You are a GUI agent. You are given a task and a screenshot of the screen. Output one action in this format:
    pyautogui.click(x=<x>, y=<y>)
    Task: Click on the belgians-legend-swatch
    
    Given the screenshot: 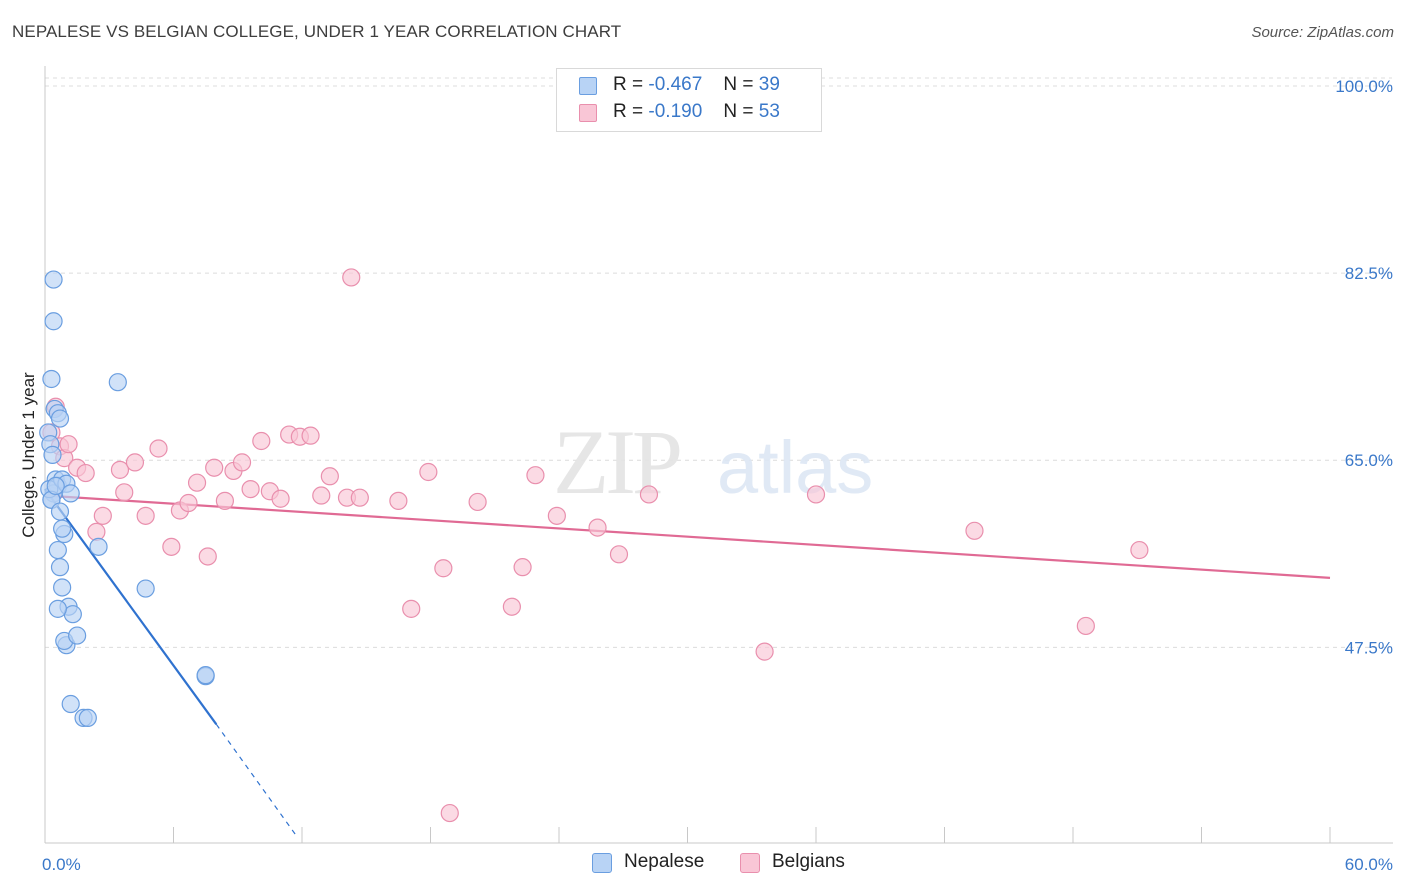 What is the action you would take?
    pyautogui.click(x=750, y=863)
    